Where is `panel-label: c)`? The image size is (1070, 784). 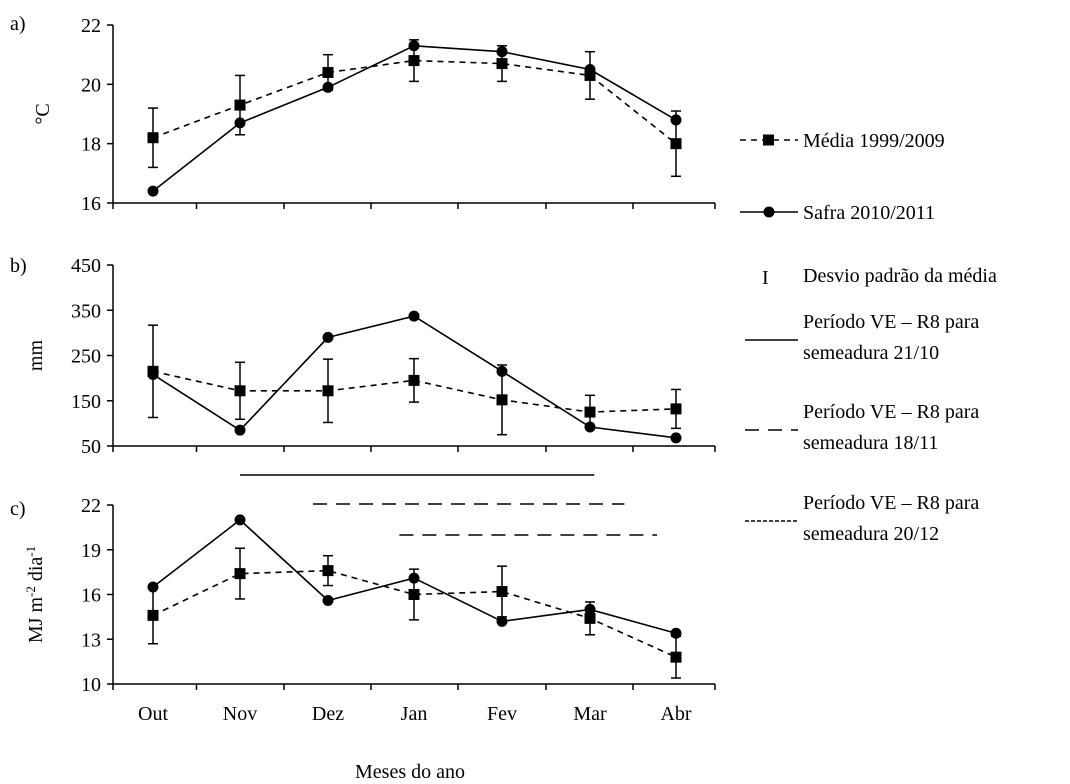
panel-label: c) is located at coordinates (18, 509).